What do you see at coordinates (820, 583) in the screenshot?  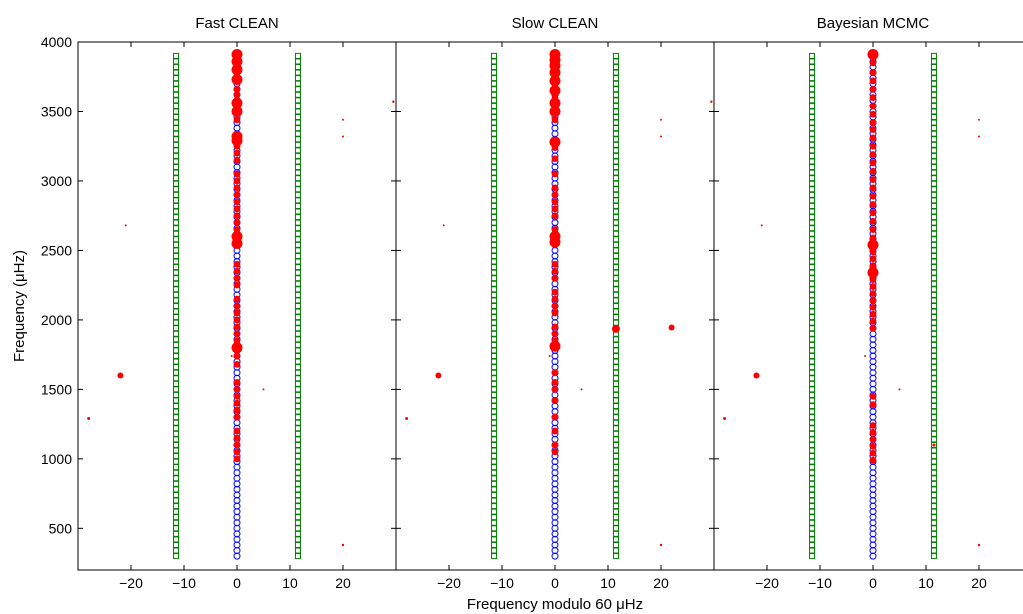 I see `x-tick-label: −10` at bounding box center [820, 583].